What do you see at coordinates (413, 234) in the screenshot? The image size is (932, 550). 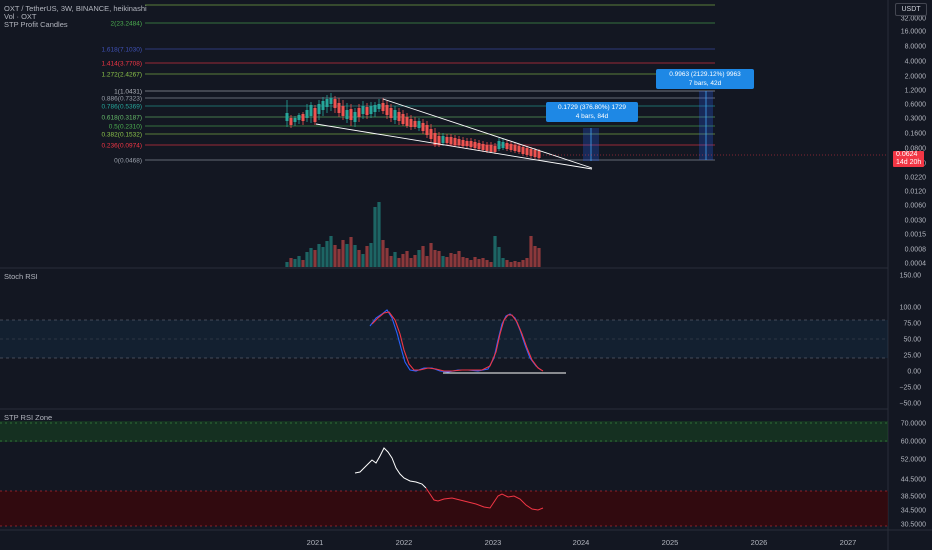 I see `volume-group` at bounding box center [413, 234].